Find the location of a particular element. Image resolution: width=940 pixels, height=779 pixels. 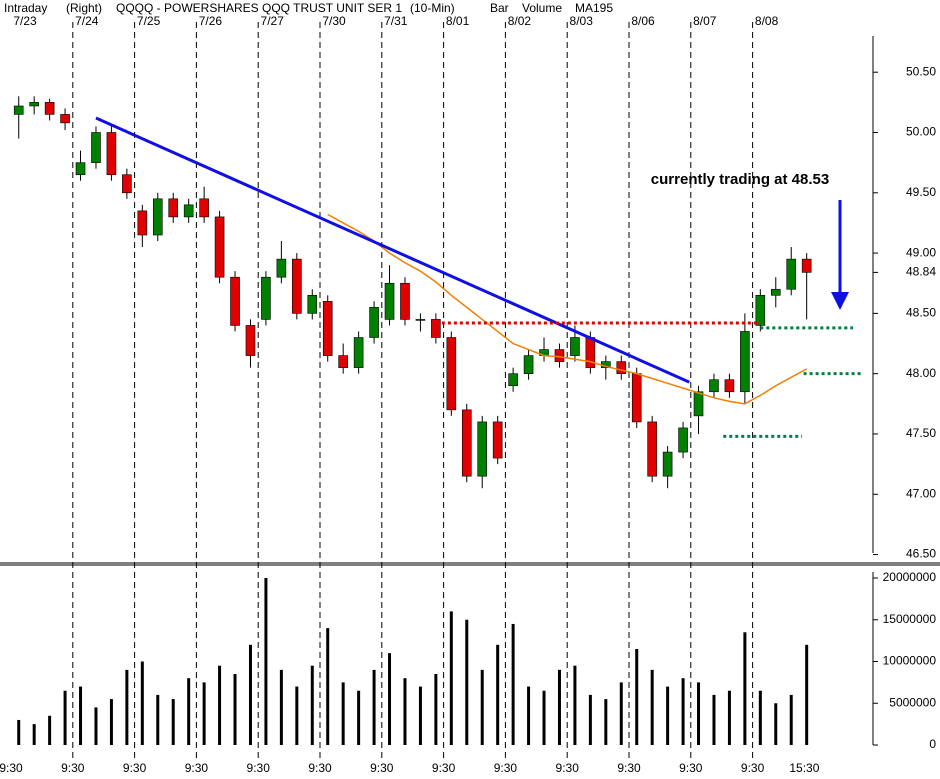

y-tick-label: 48.50 is located at coordinates (921, 313).